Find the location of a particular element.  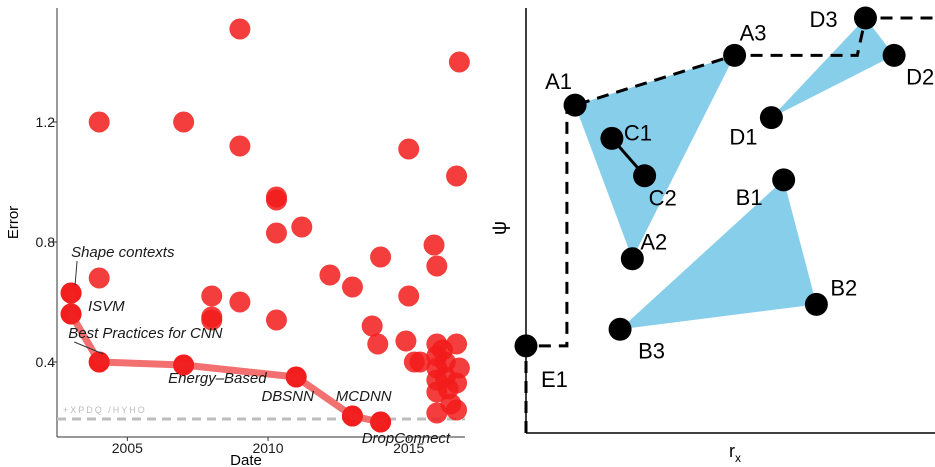

y-tick-label: 1.2 is located at coordinates (46, 122).